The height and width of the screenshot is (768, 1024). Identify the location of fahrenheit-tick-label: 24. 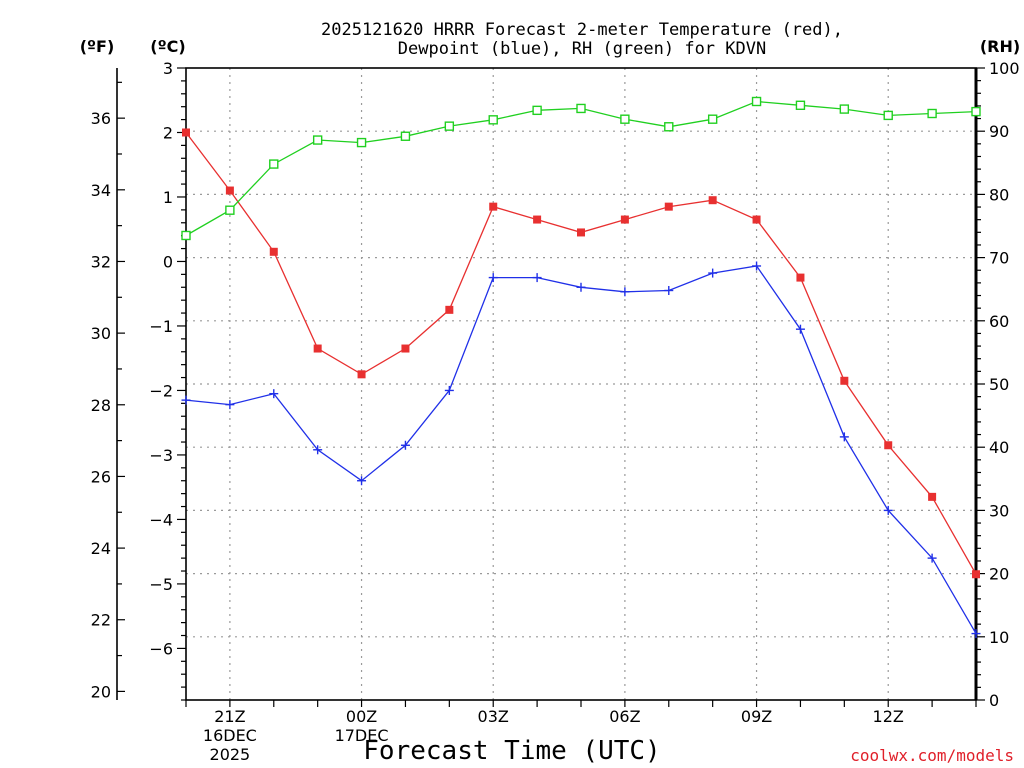
(101, 548).